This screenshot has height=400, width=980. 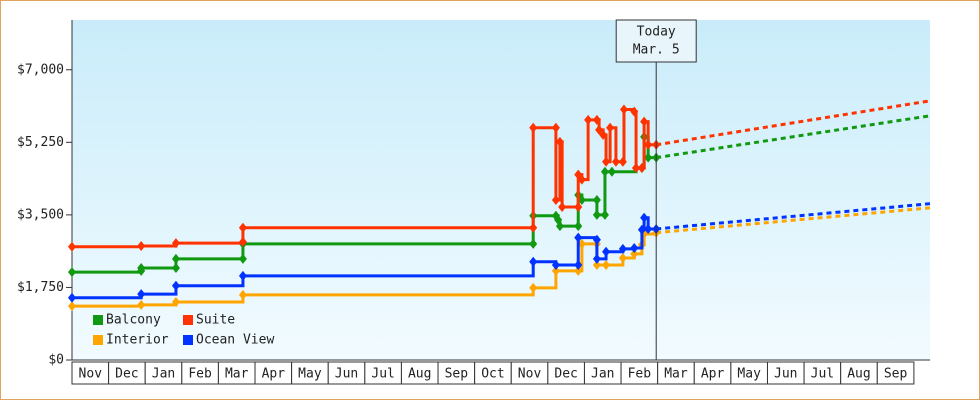 What do you see at coordinates (656, 41) in the screenshot?
I see `today-box` at bounding box center [656, 41].